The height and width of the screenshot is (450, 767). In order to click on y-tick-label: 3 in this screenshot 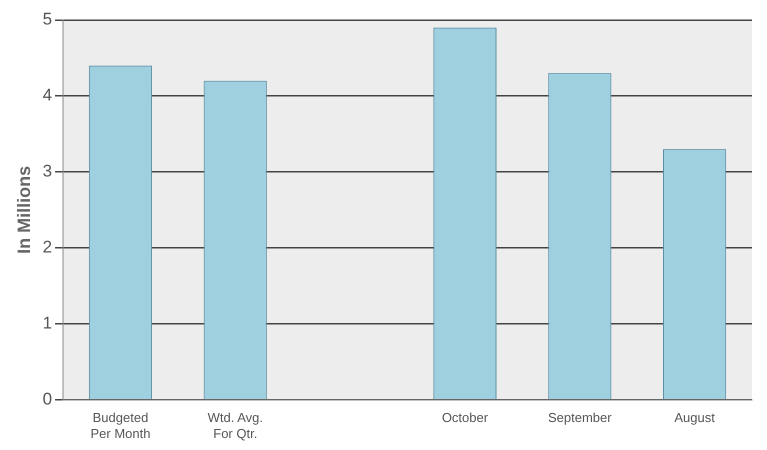, I will do `click(47, 171)`.